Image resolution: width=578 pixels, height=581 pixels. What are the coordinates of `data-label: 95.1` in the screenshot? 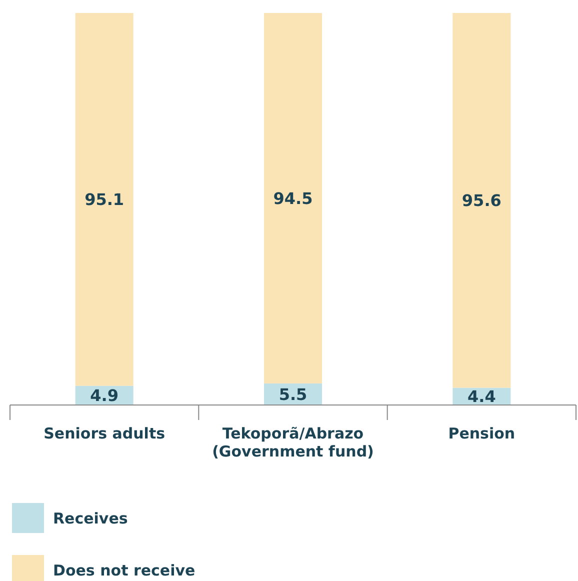 It's located at (104, 200).